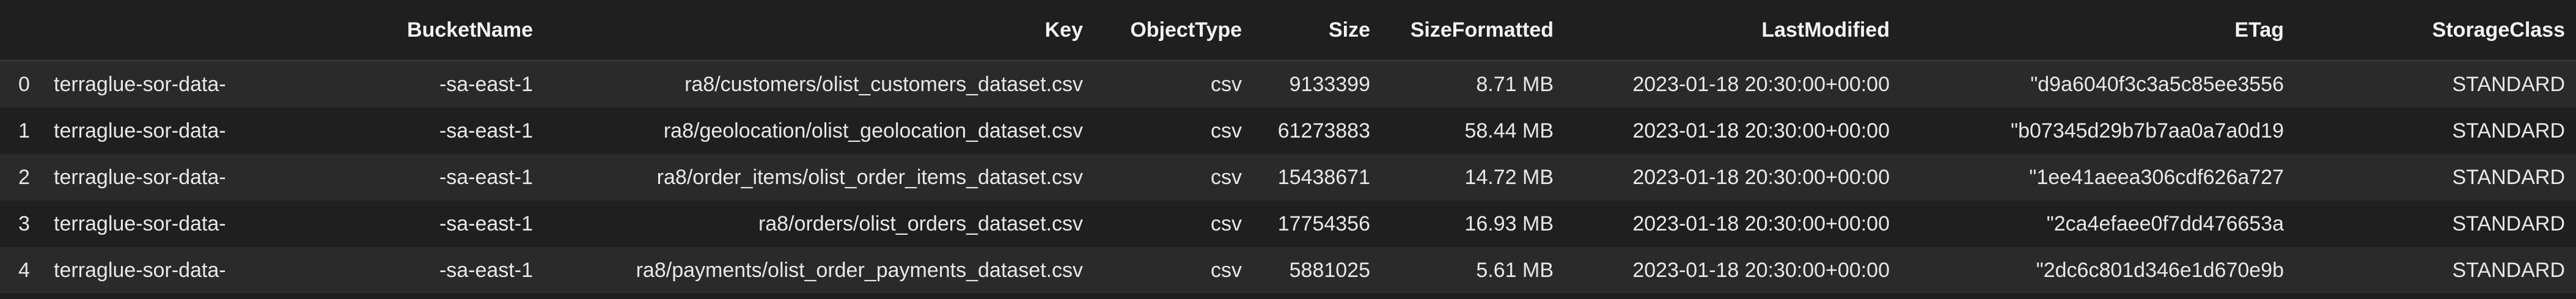 The image size is (2576, 299). I want to click on column-header: Key, so click(819, 30).